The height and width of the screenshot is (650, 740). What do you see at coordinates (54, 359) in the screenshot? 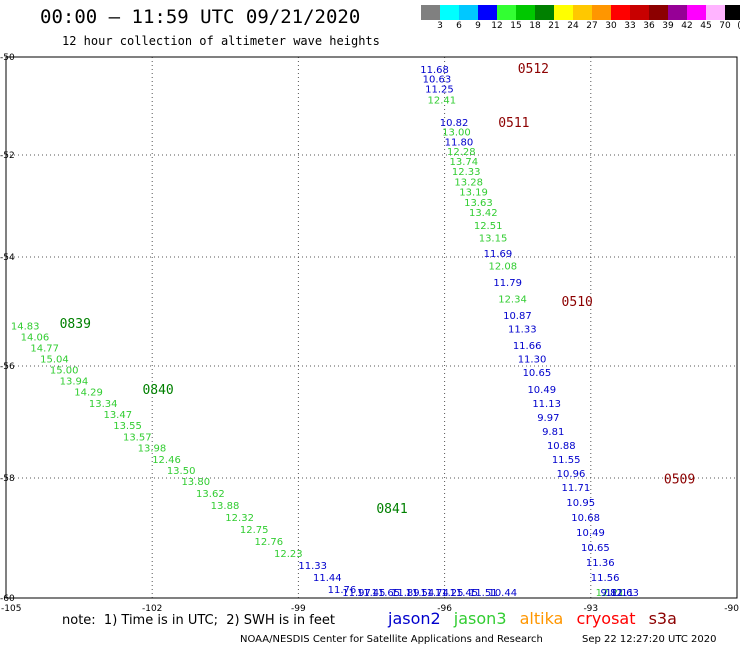
I see `wave-height-label: 15.04` at bounding box center [54, 359].